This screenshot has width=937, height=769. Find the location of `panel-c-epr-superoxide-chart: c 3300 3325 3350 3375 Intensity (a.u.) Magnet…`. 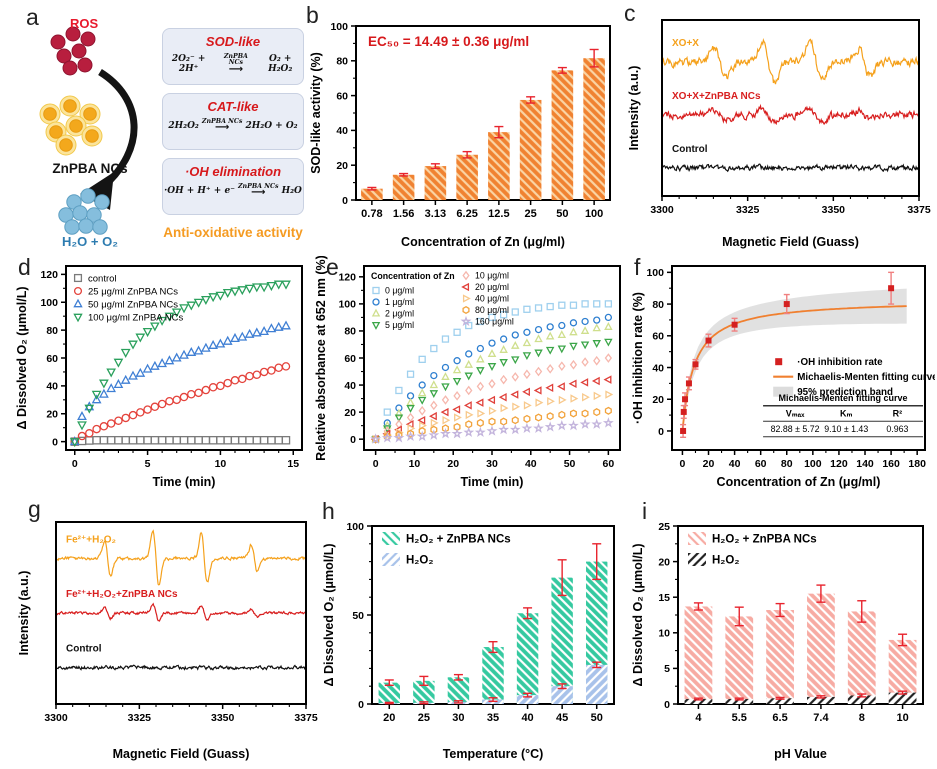

panel-c-epr-superoxide-chart: c 3300 3325 3350 3375 Intensity (a.u.) Magnet… is located at coordinates (778, 128).